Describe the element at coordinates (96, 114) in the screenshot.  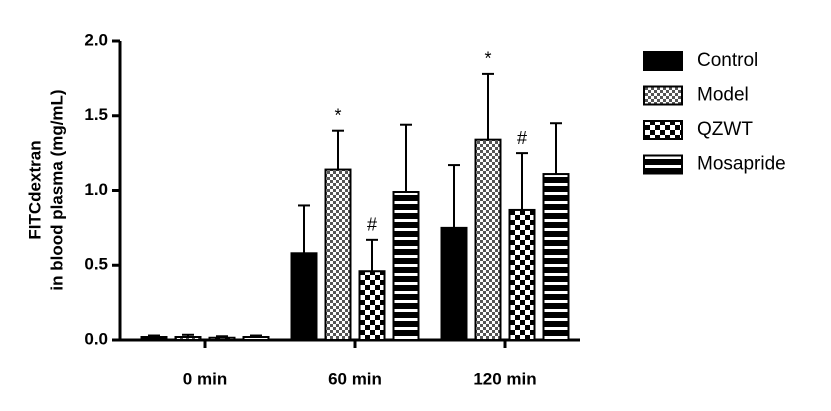
I see `y-tick-label: 1.5` at that location.